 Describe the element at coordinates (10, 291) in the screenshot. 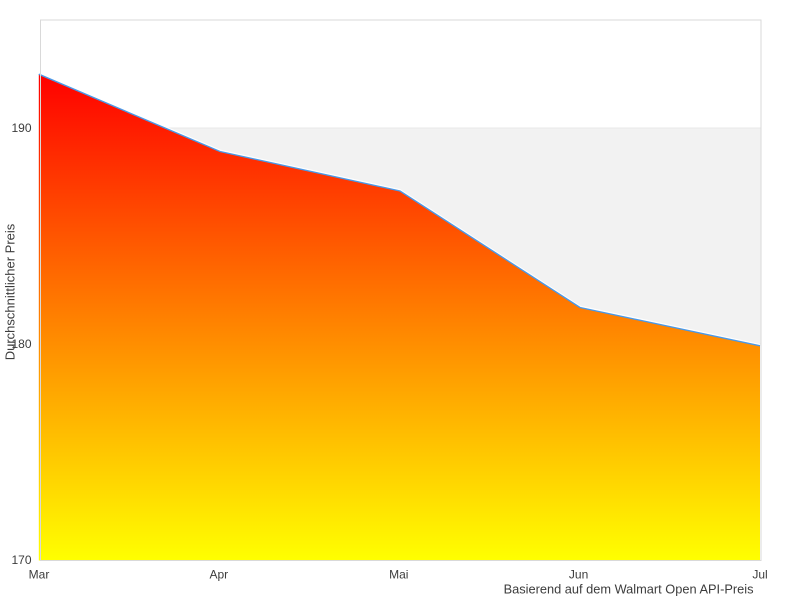

I see `svg-text: Durchschnittlicher Preis` at that location.